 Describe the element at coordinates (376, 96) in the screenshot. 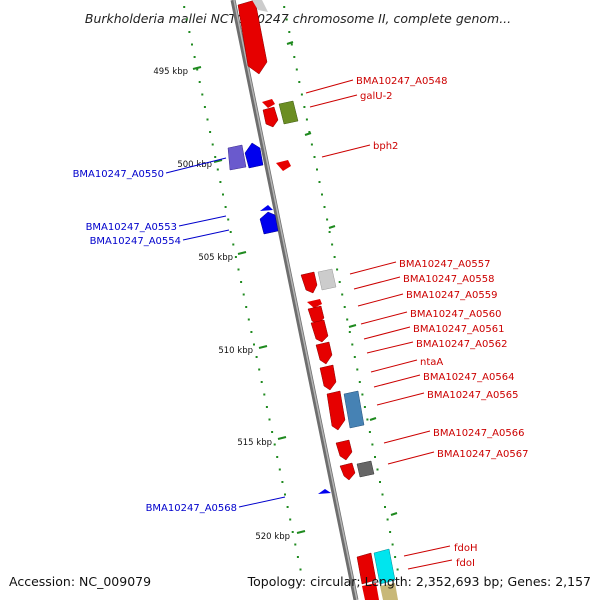

I see `gene-label: galU-2` at that location.